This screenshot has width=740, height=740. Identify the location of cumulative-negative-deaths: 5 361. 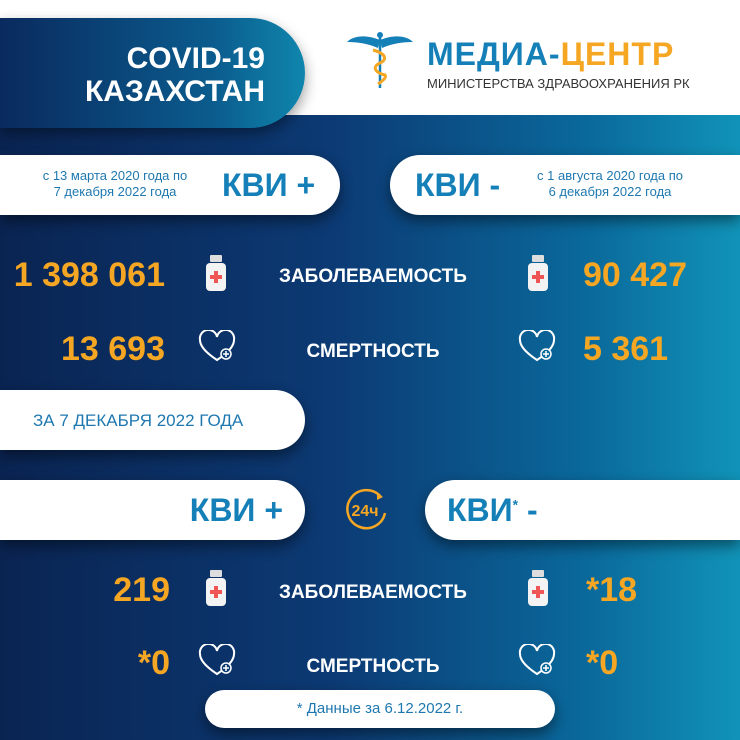
(626, 349).